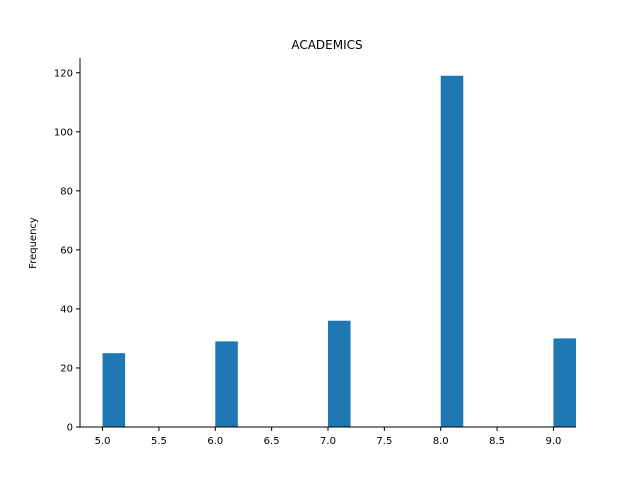  I want to click on y-axis-label: Frequency, so click(33, 243).